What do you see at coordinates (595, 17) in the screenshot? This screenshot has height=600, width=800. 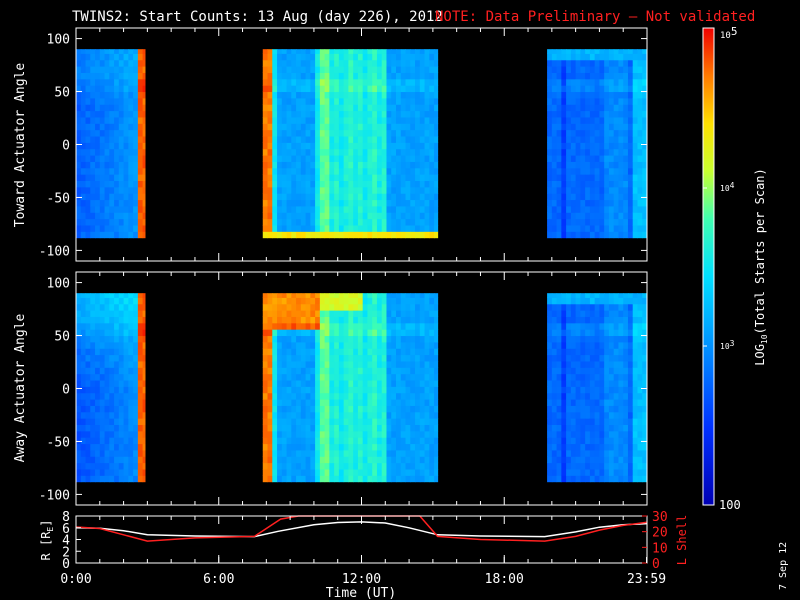 I see `data-preliminary-note: NOTE: Data Preliminary – Not validated` at bounding box center [595, 17].